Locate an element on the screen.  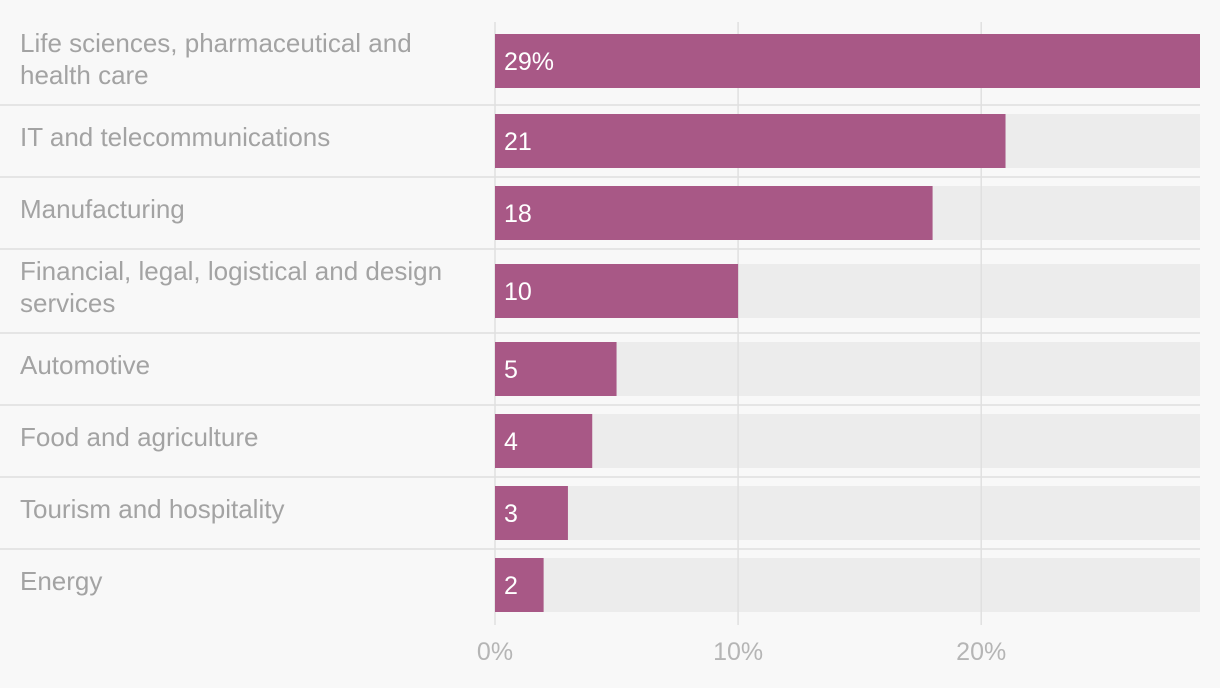
category-label-line: Energy is located at coordinates (61, 581).